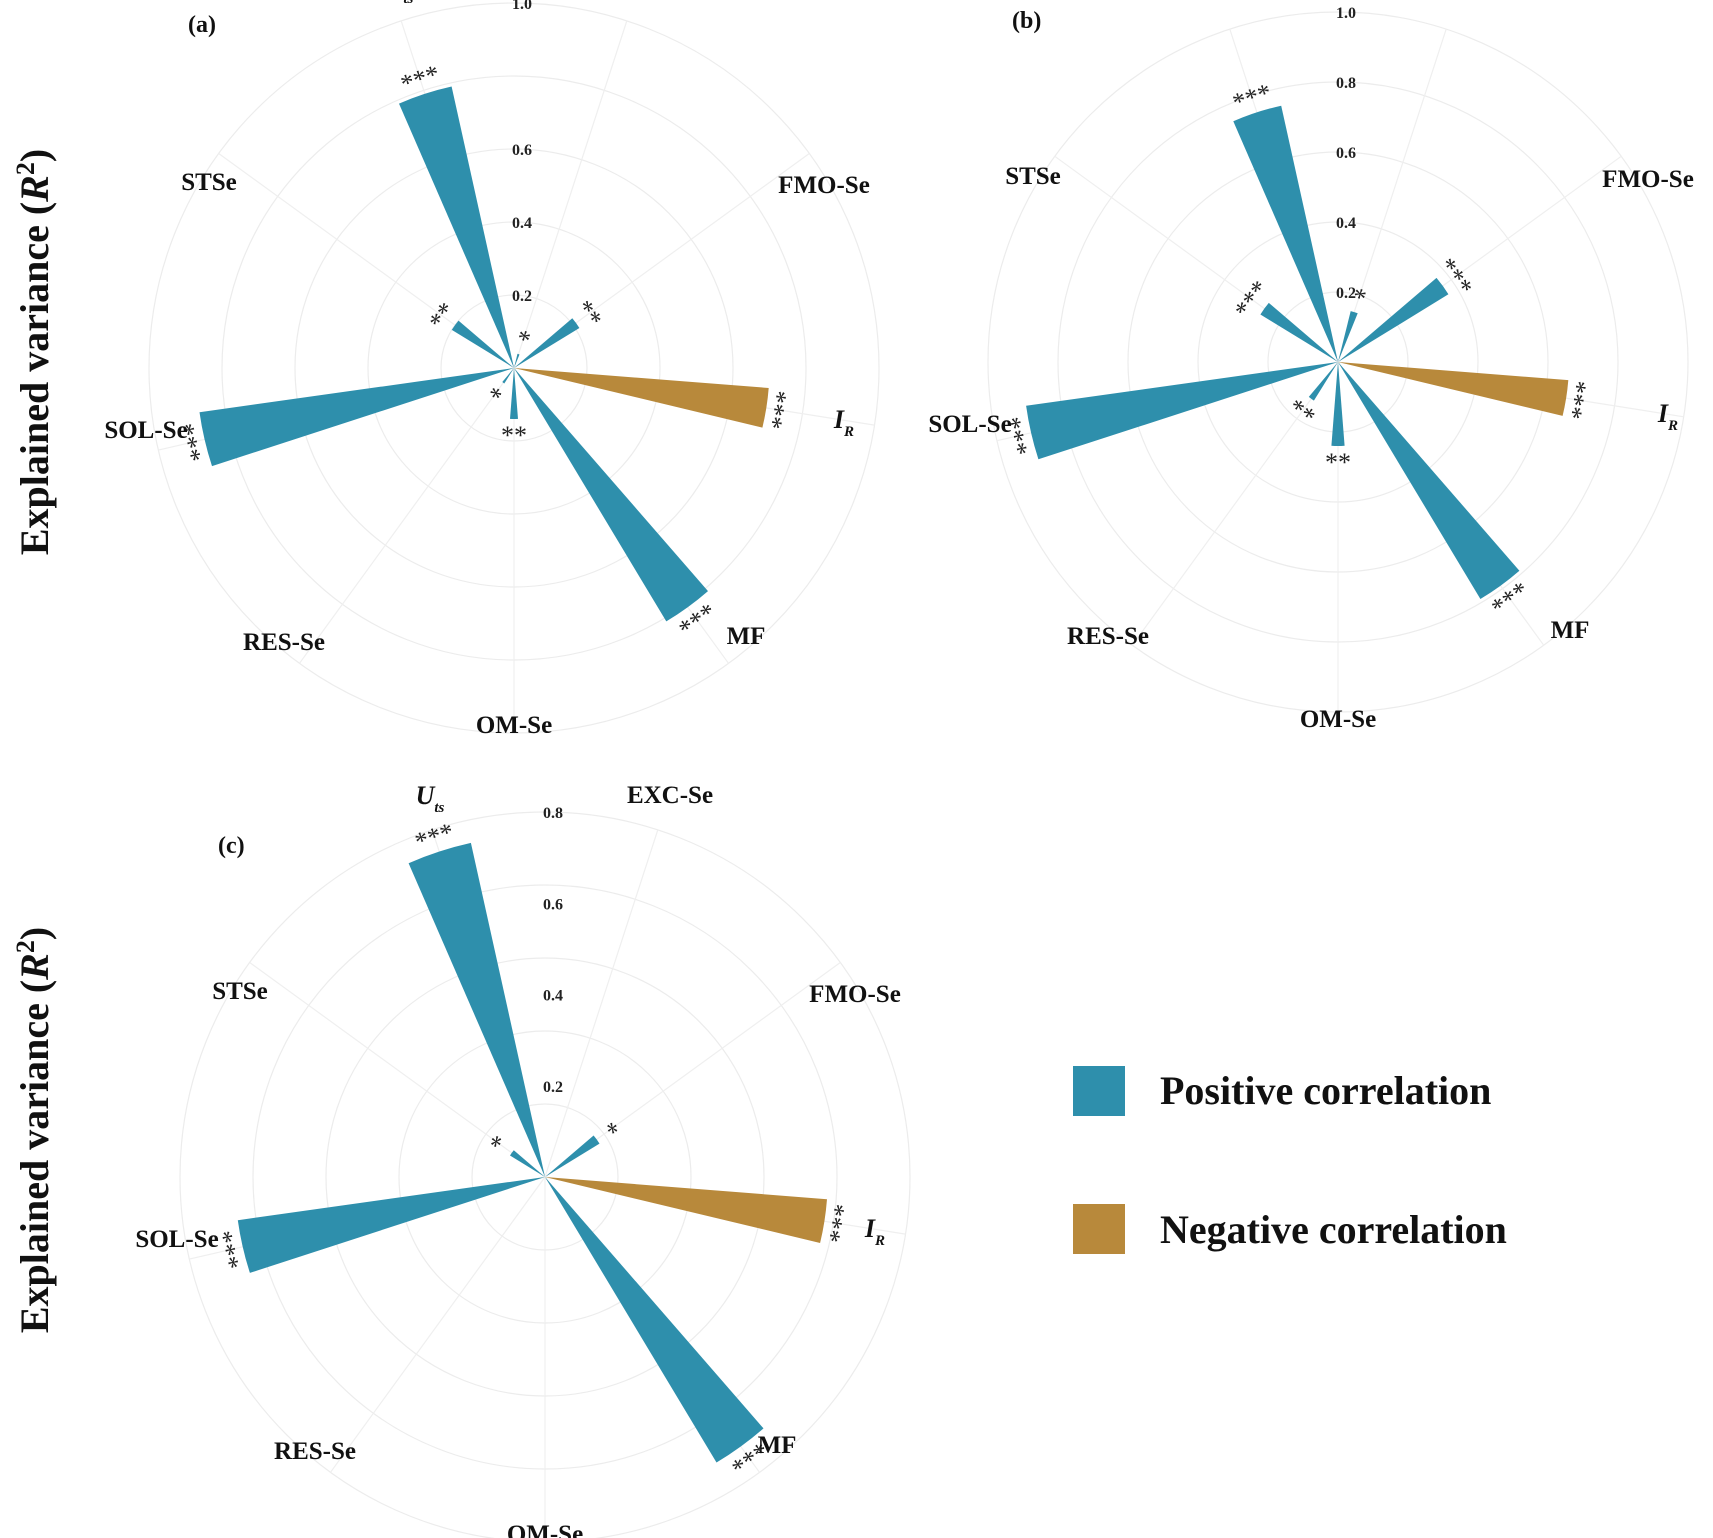 This screenshot has height=1538, width=1713. Describe the element at coordinates (231, 846) in the screenshot. I see `panel-label: (c)` at that location.